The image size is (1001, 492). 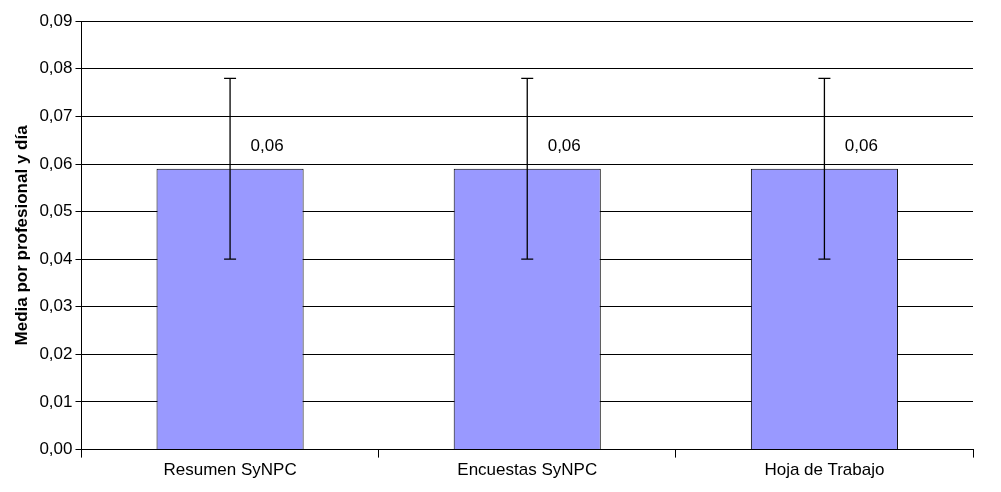 What do you see at coordinates (56, 211) in the screenshot?
I see `y-tick-label: 0,05` at bounding box center [56, 211].